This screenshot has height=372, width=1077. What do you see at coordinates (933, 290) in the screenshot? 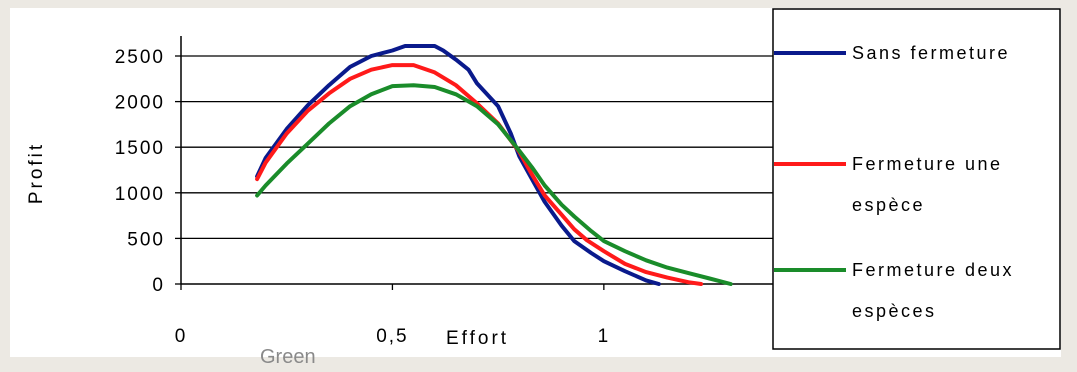
I see `legend-label-2: Fermeture deux espèces` at bounding box center [933, 290].